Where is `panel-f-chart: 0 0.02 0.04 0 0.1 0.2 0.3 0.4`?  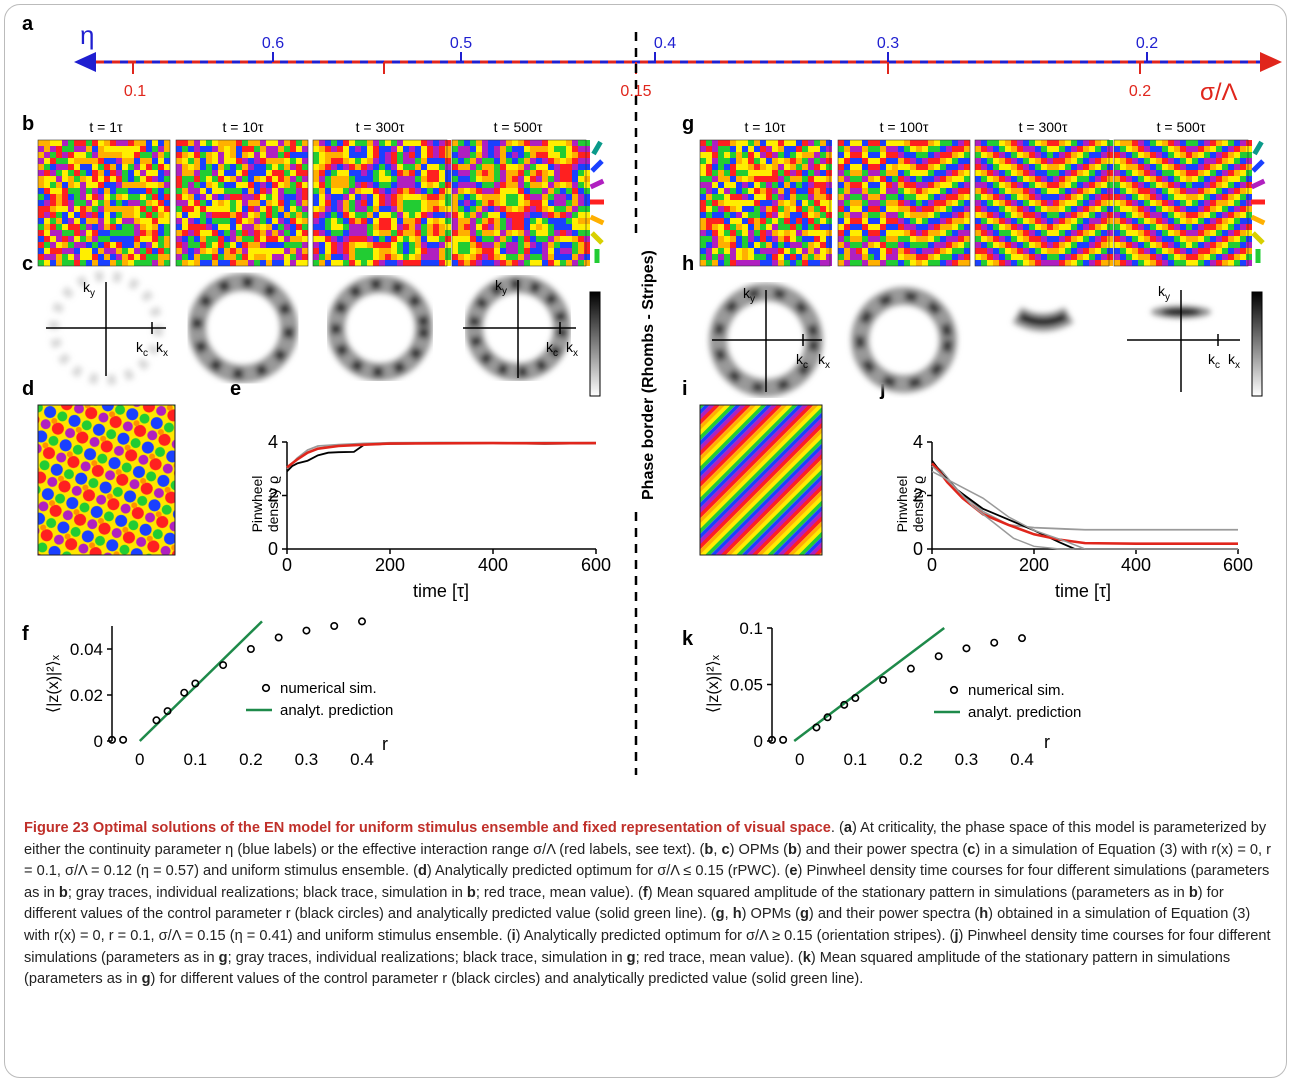 panel-f-chart: 0 0.02 0.04 0 0.1 0.2 0.3 0.4 is located at coordinates (222, 693).